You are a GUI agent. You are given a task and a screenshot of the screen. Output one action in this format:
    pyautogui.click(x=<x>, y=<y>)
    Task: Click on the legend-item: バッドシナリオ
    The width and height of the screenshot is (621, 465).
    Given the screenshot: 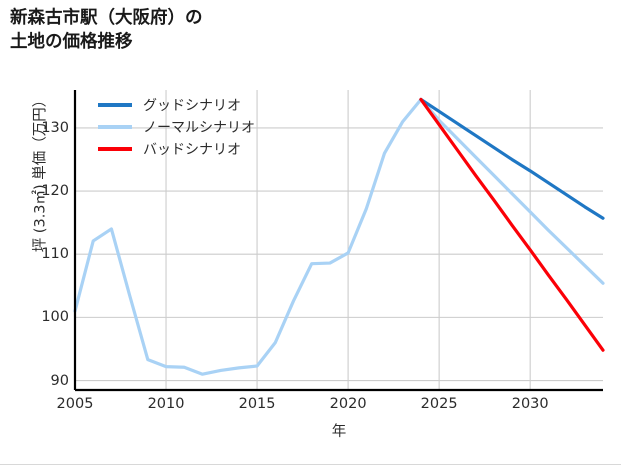 What is the action you would take?
    pyautogui.click(x=198, y=149)
    